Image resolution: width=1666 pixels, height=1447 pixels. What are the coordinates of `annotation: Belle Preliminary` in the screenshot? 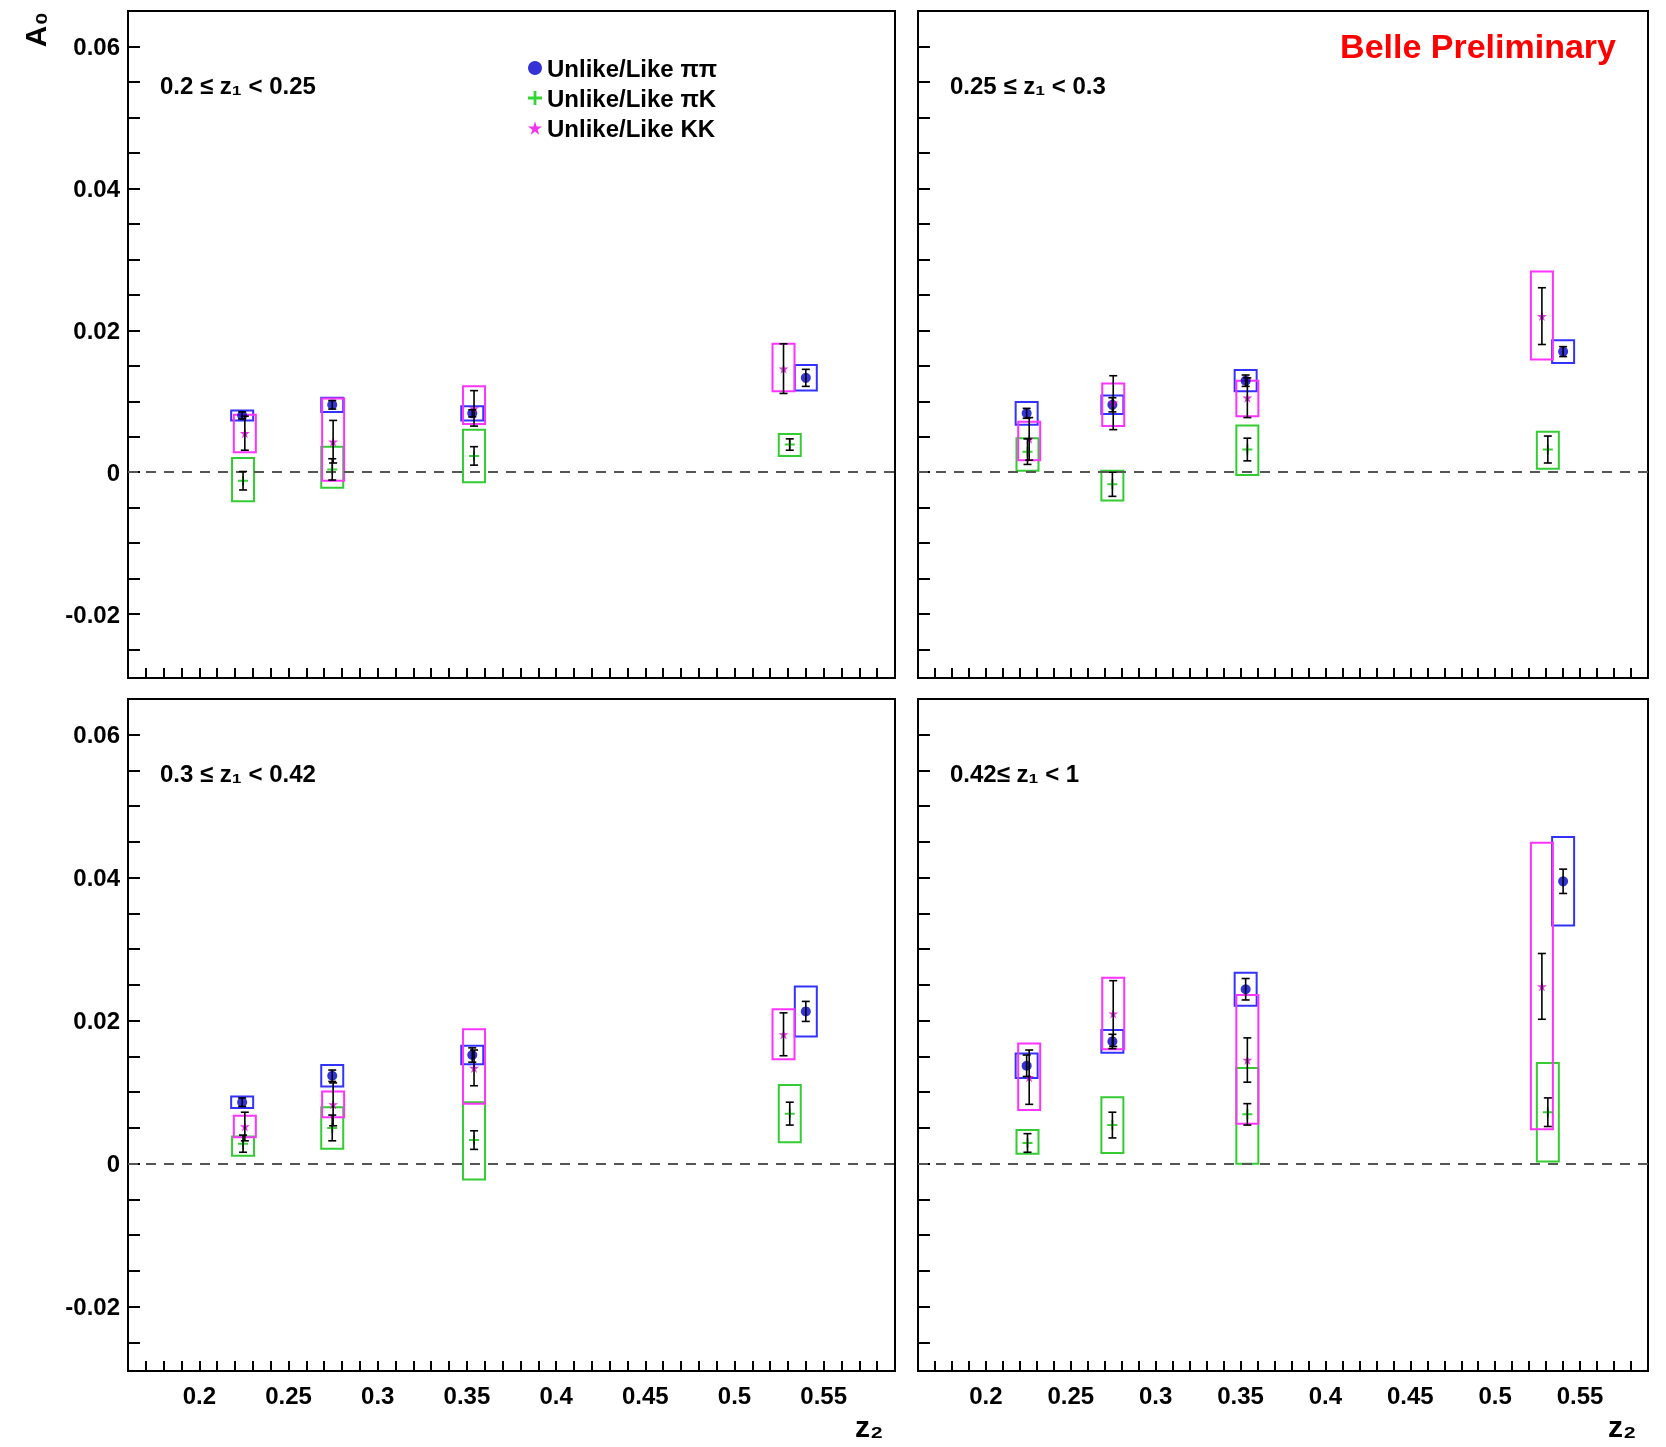 It's located at (1478, 46).